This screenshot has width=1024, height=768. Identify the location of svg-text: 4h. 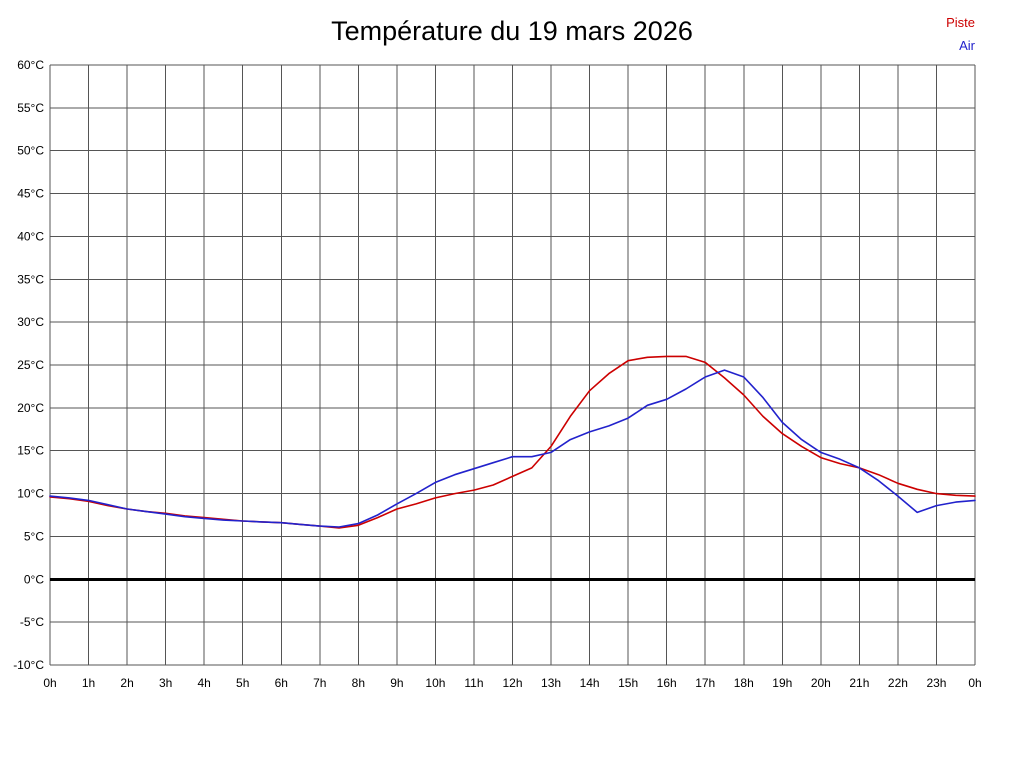
(203, 683).